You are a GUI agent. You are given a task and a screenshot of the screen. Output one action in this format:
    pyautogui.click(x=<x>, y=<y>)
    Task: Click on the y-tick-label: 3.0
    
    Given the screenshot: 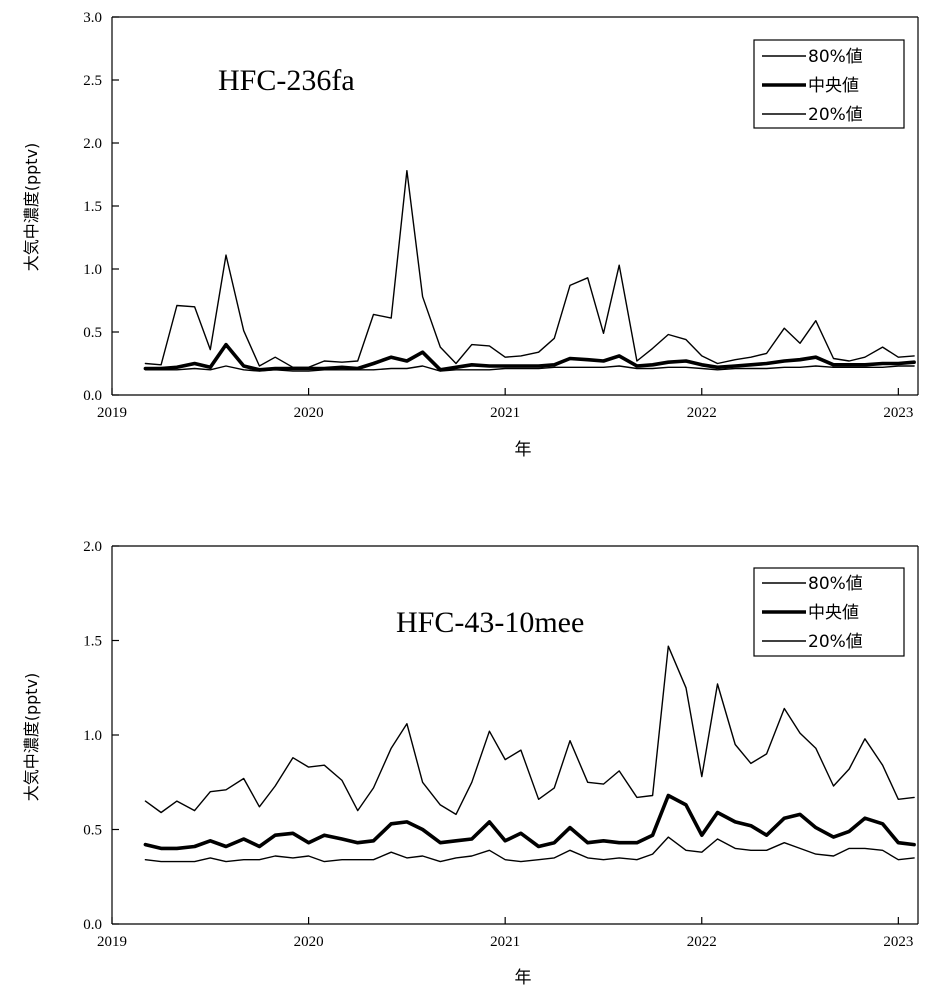 What is the action you would take?
    pyautogui.click(x=92, y=18)
    